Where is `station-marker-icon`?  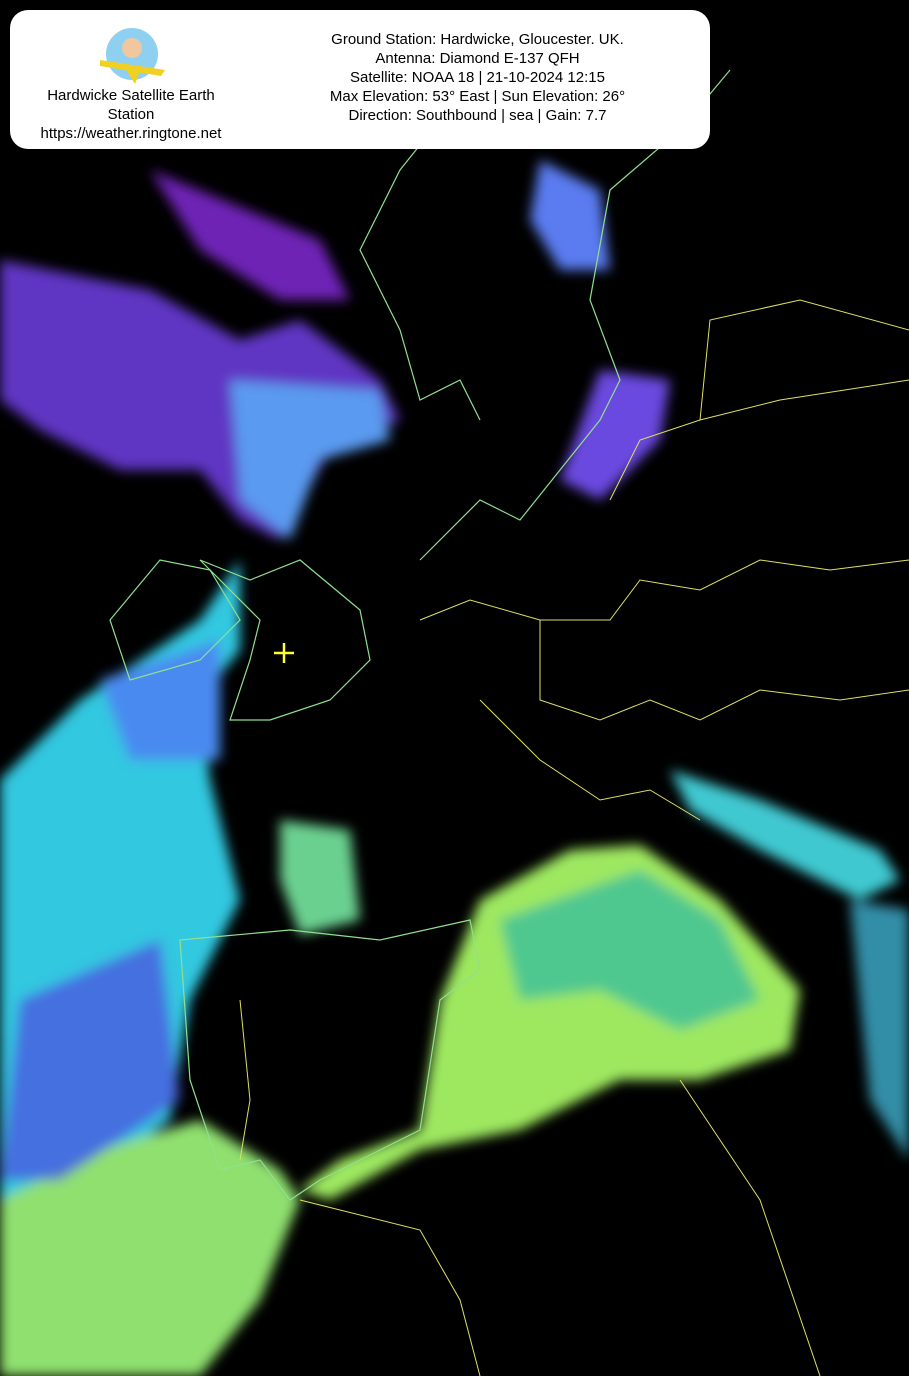
station-marker-icon is located at coordinates (284, 653).